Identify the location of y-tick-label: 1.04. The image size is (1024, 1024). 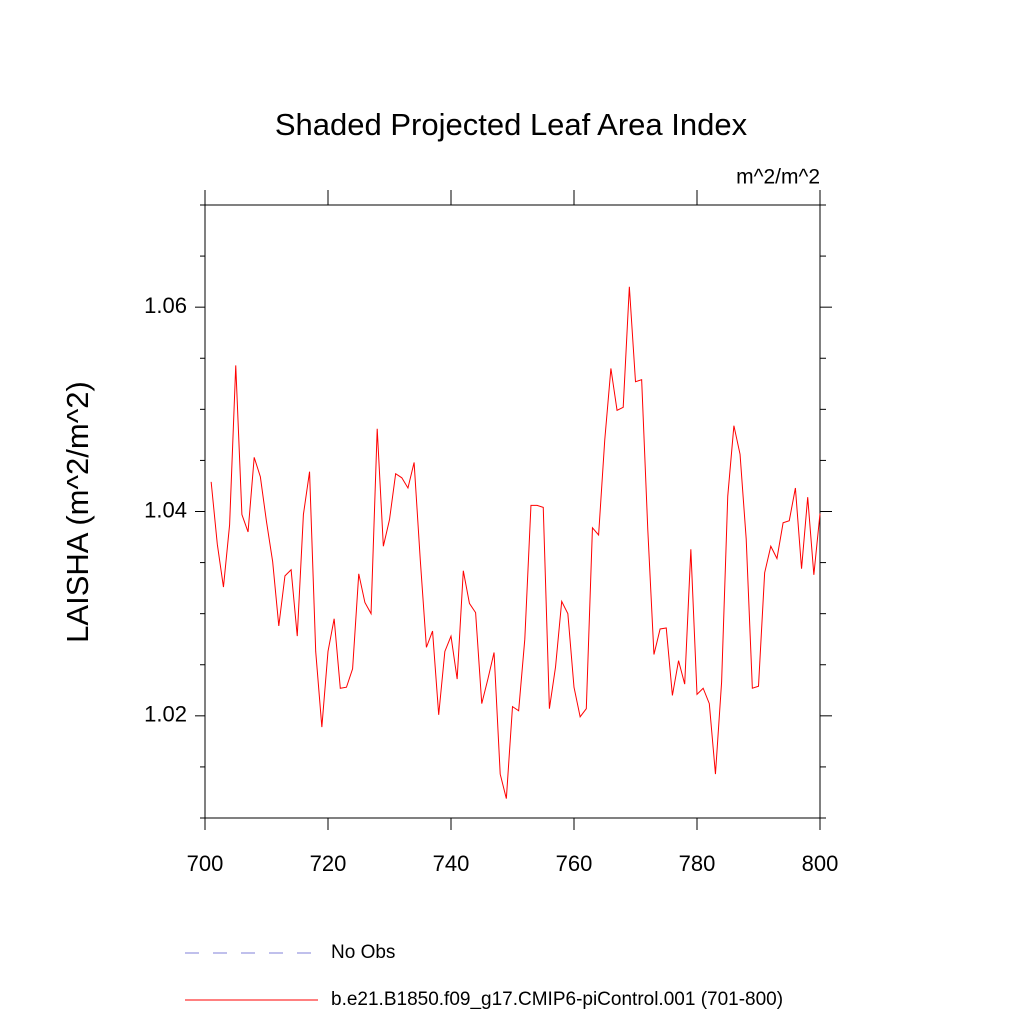
(165, 509).